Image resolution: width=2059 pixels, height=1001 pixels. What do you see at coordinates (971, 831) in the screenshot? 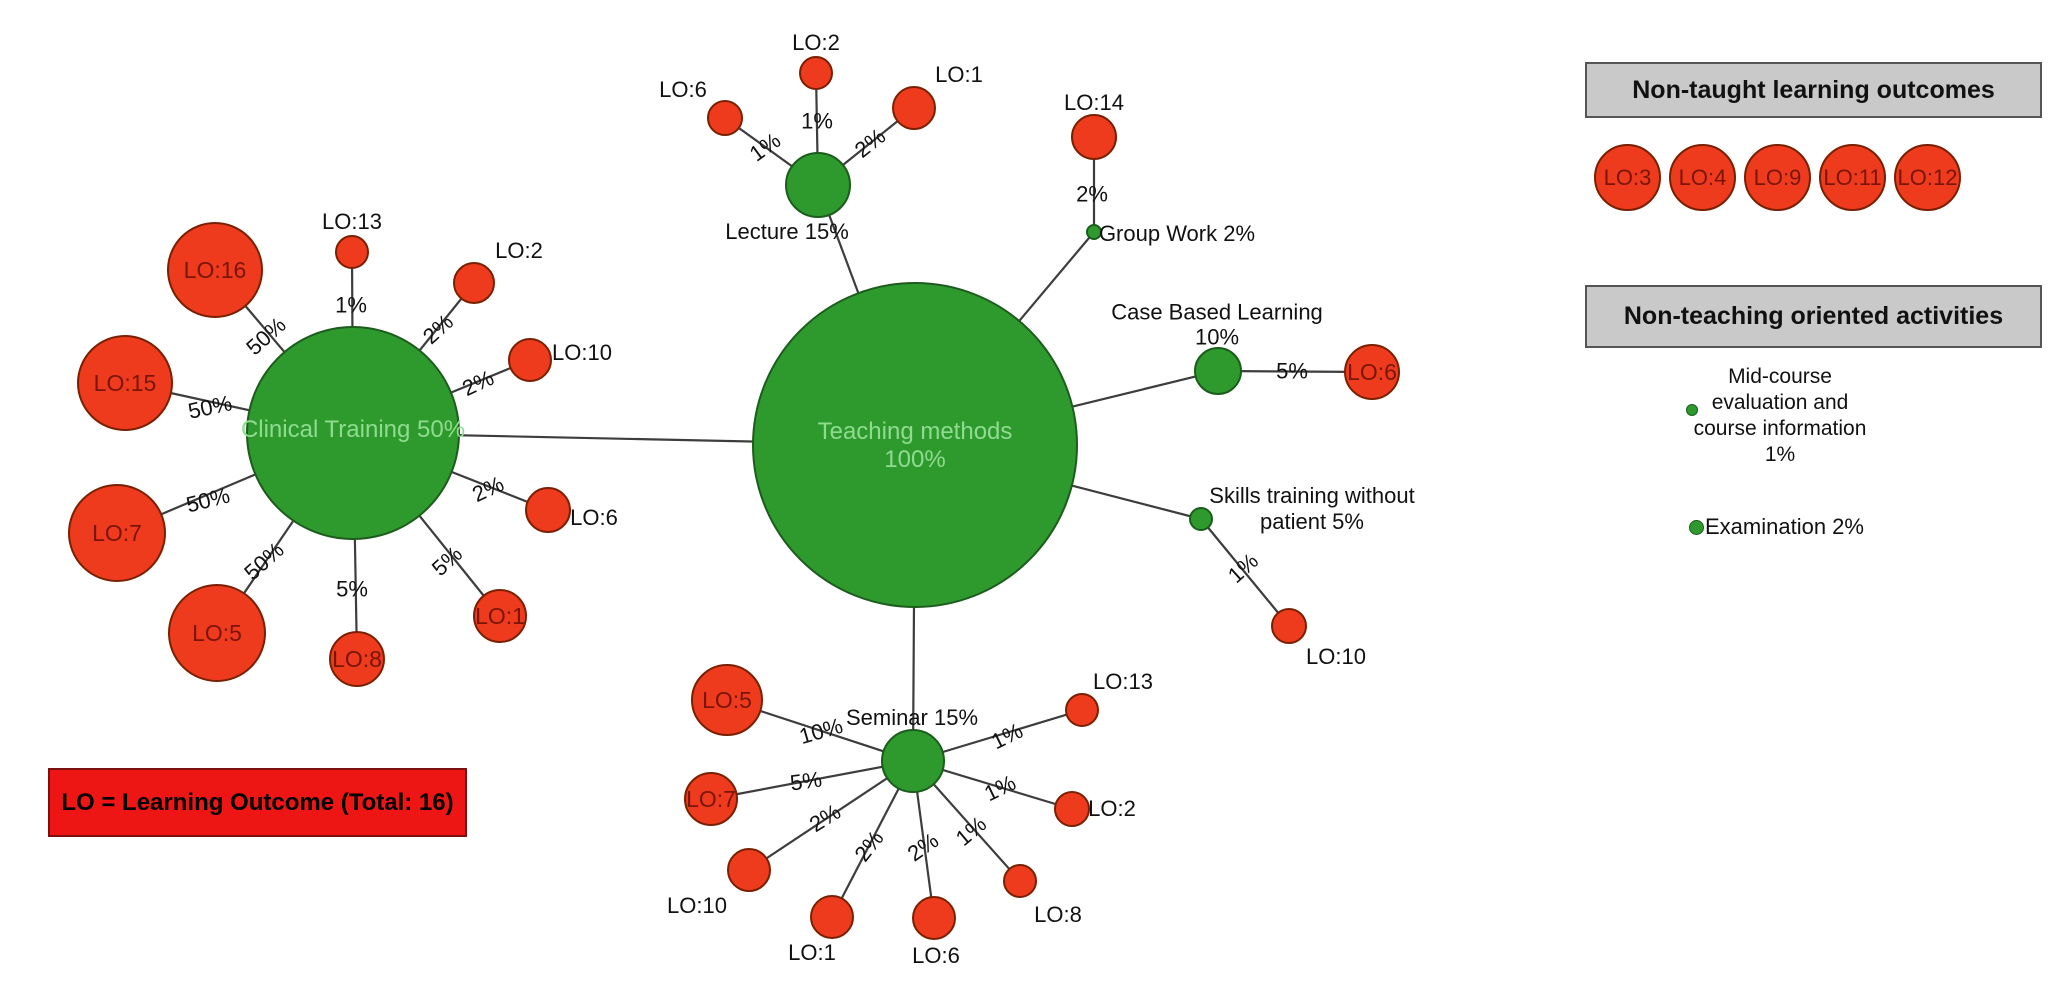
I see `edge-label-seminar--sem-lo8: 1%` at bounding box center [971, 831].